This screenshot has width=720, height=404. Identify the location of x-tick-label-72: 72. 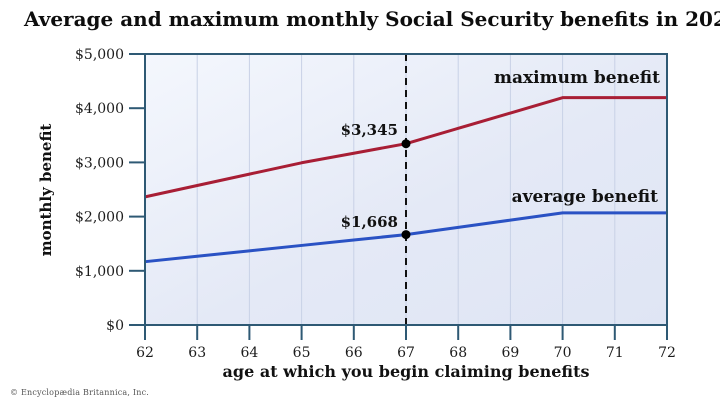
(667, 353).